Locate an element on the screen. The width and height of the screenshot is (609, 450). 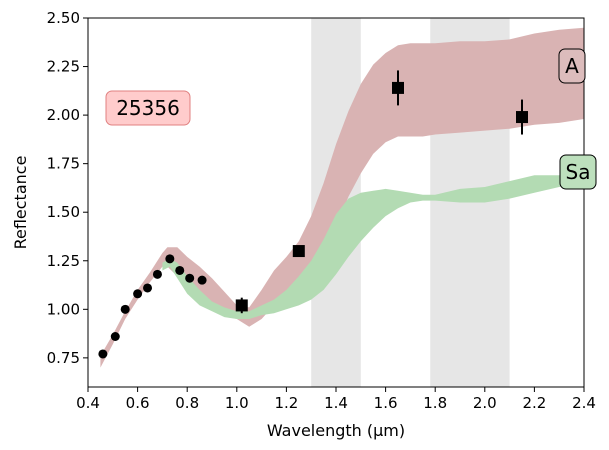
y-tick-label-6: 2.25 is located at coordinates (63, 67).